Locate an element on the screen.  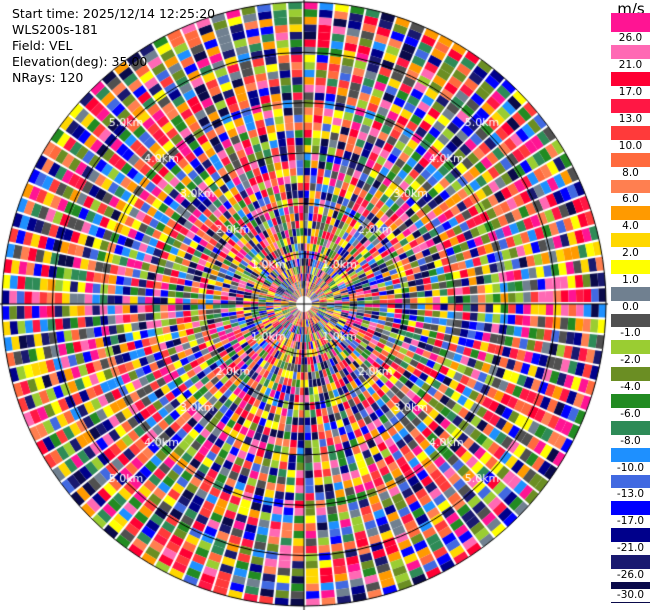
colorbar-label: -21.0 is located at coordinates (630, 548).